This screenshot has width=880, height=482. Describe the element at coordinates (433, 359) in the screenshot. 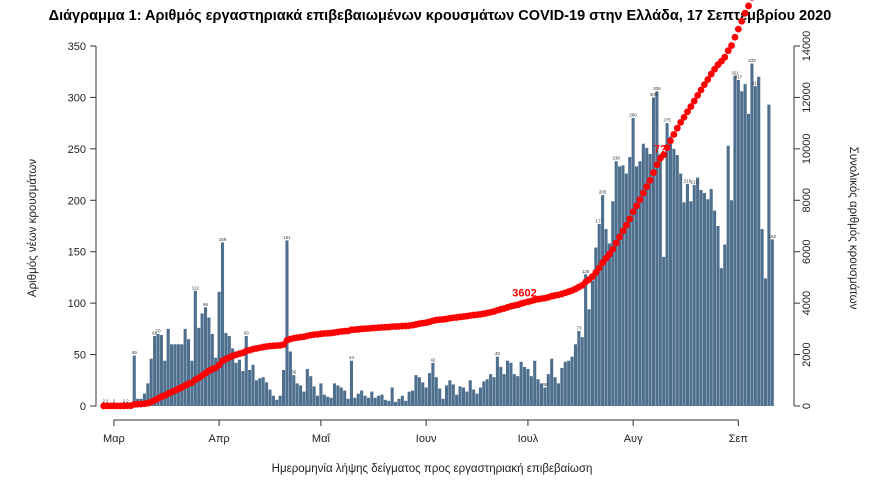

I see `bar-label-97: 42` at that location.